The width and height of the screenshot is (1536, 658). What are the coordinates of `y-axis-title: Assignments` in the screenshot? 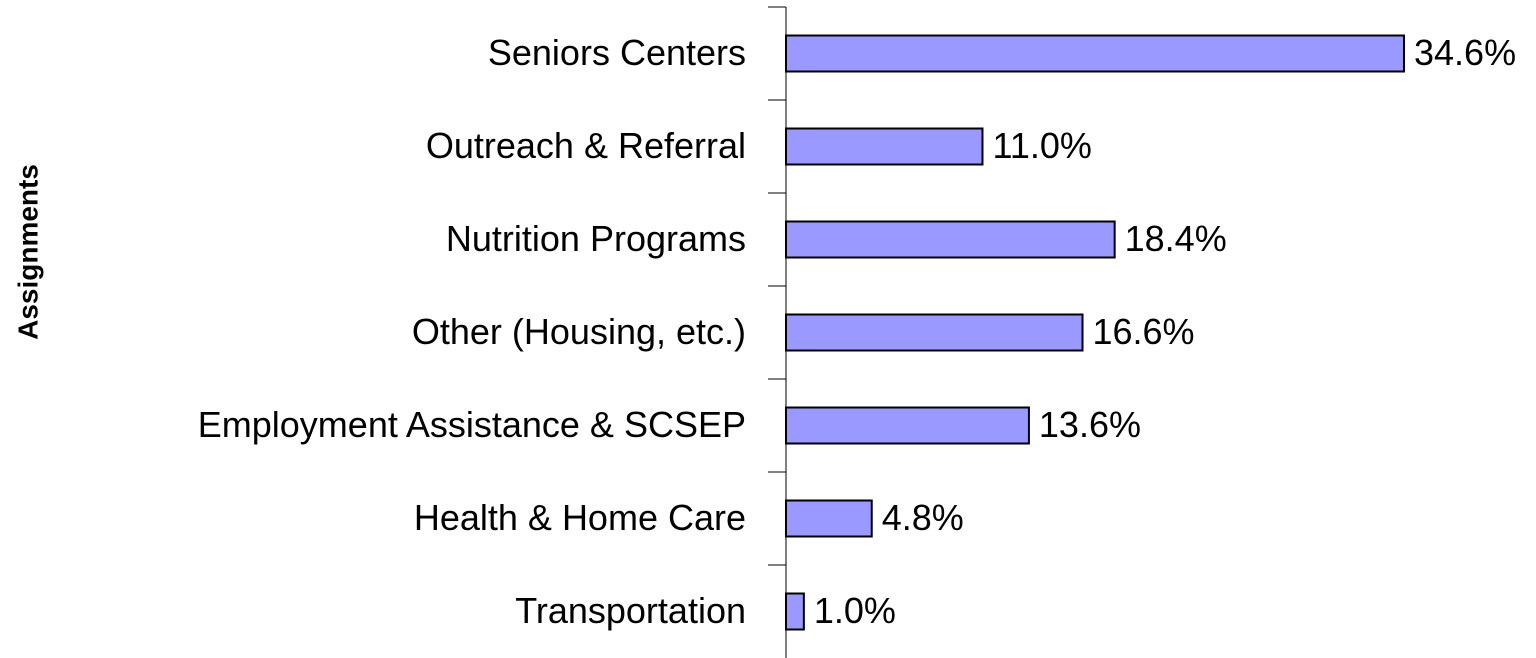 It's located at (27, 252).